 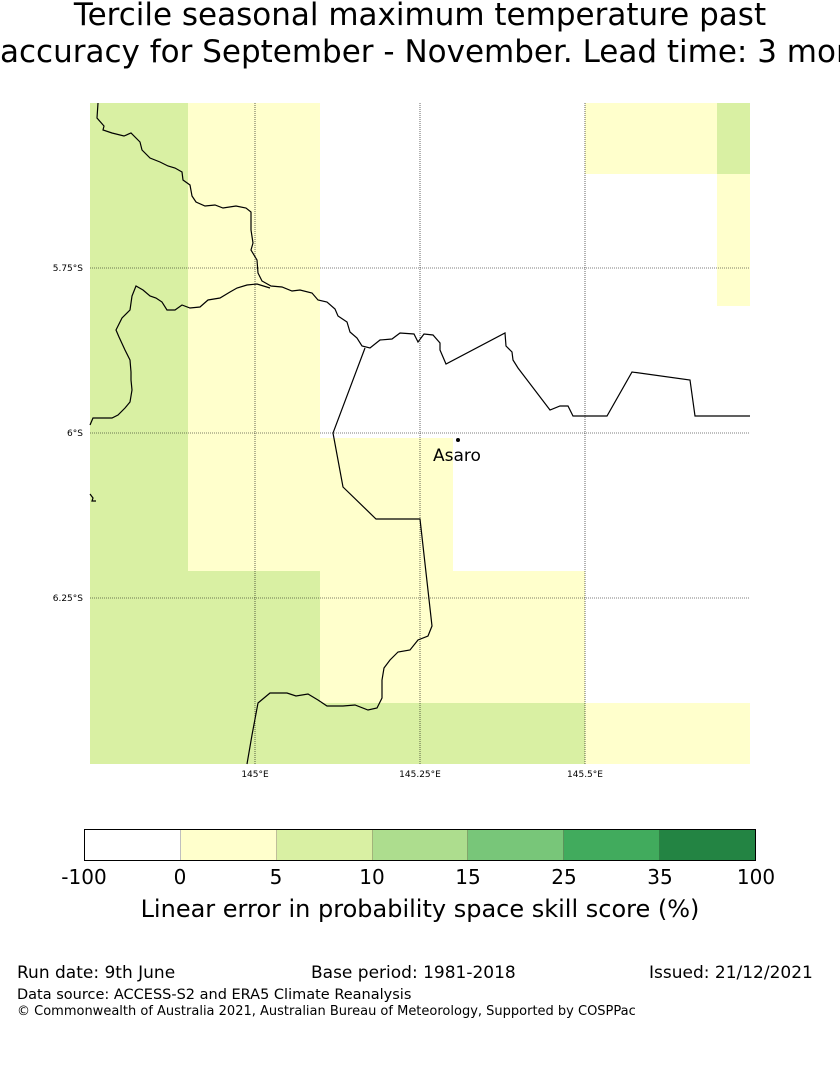 What do you see at coordinates (96, 973) in the screenshot?
I see `run-date: Run date: 9th June` at bounding box center [96, 973].